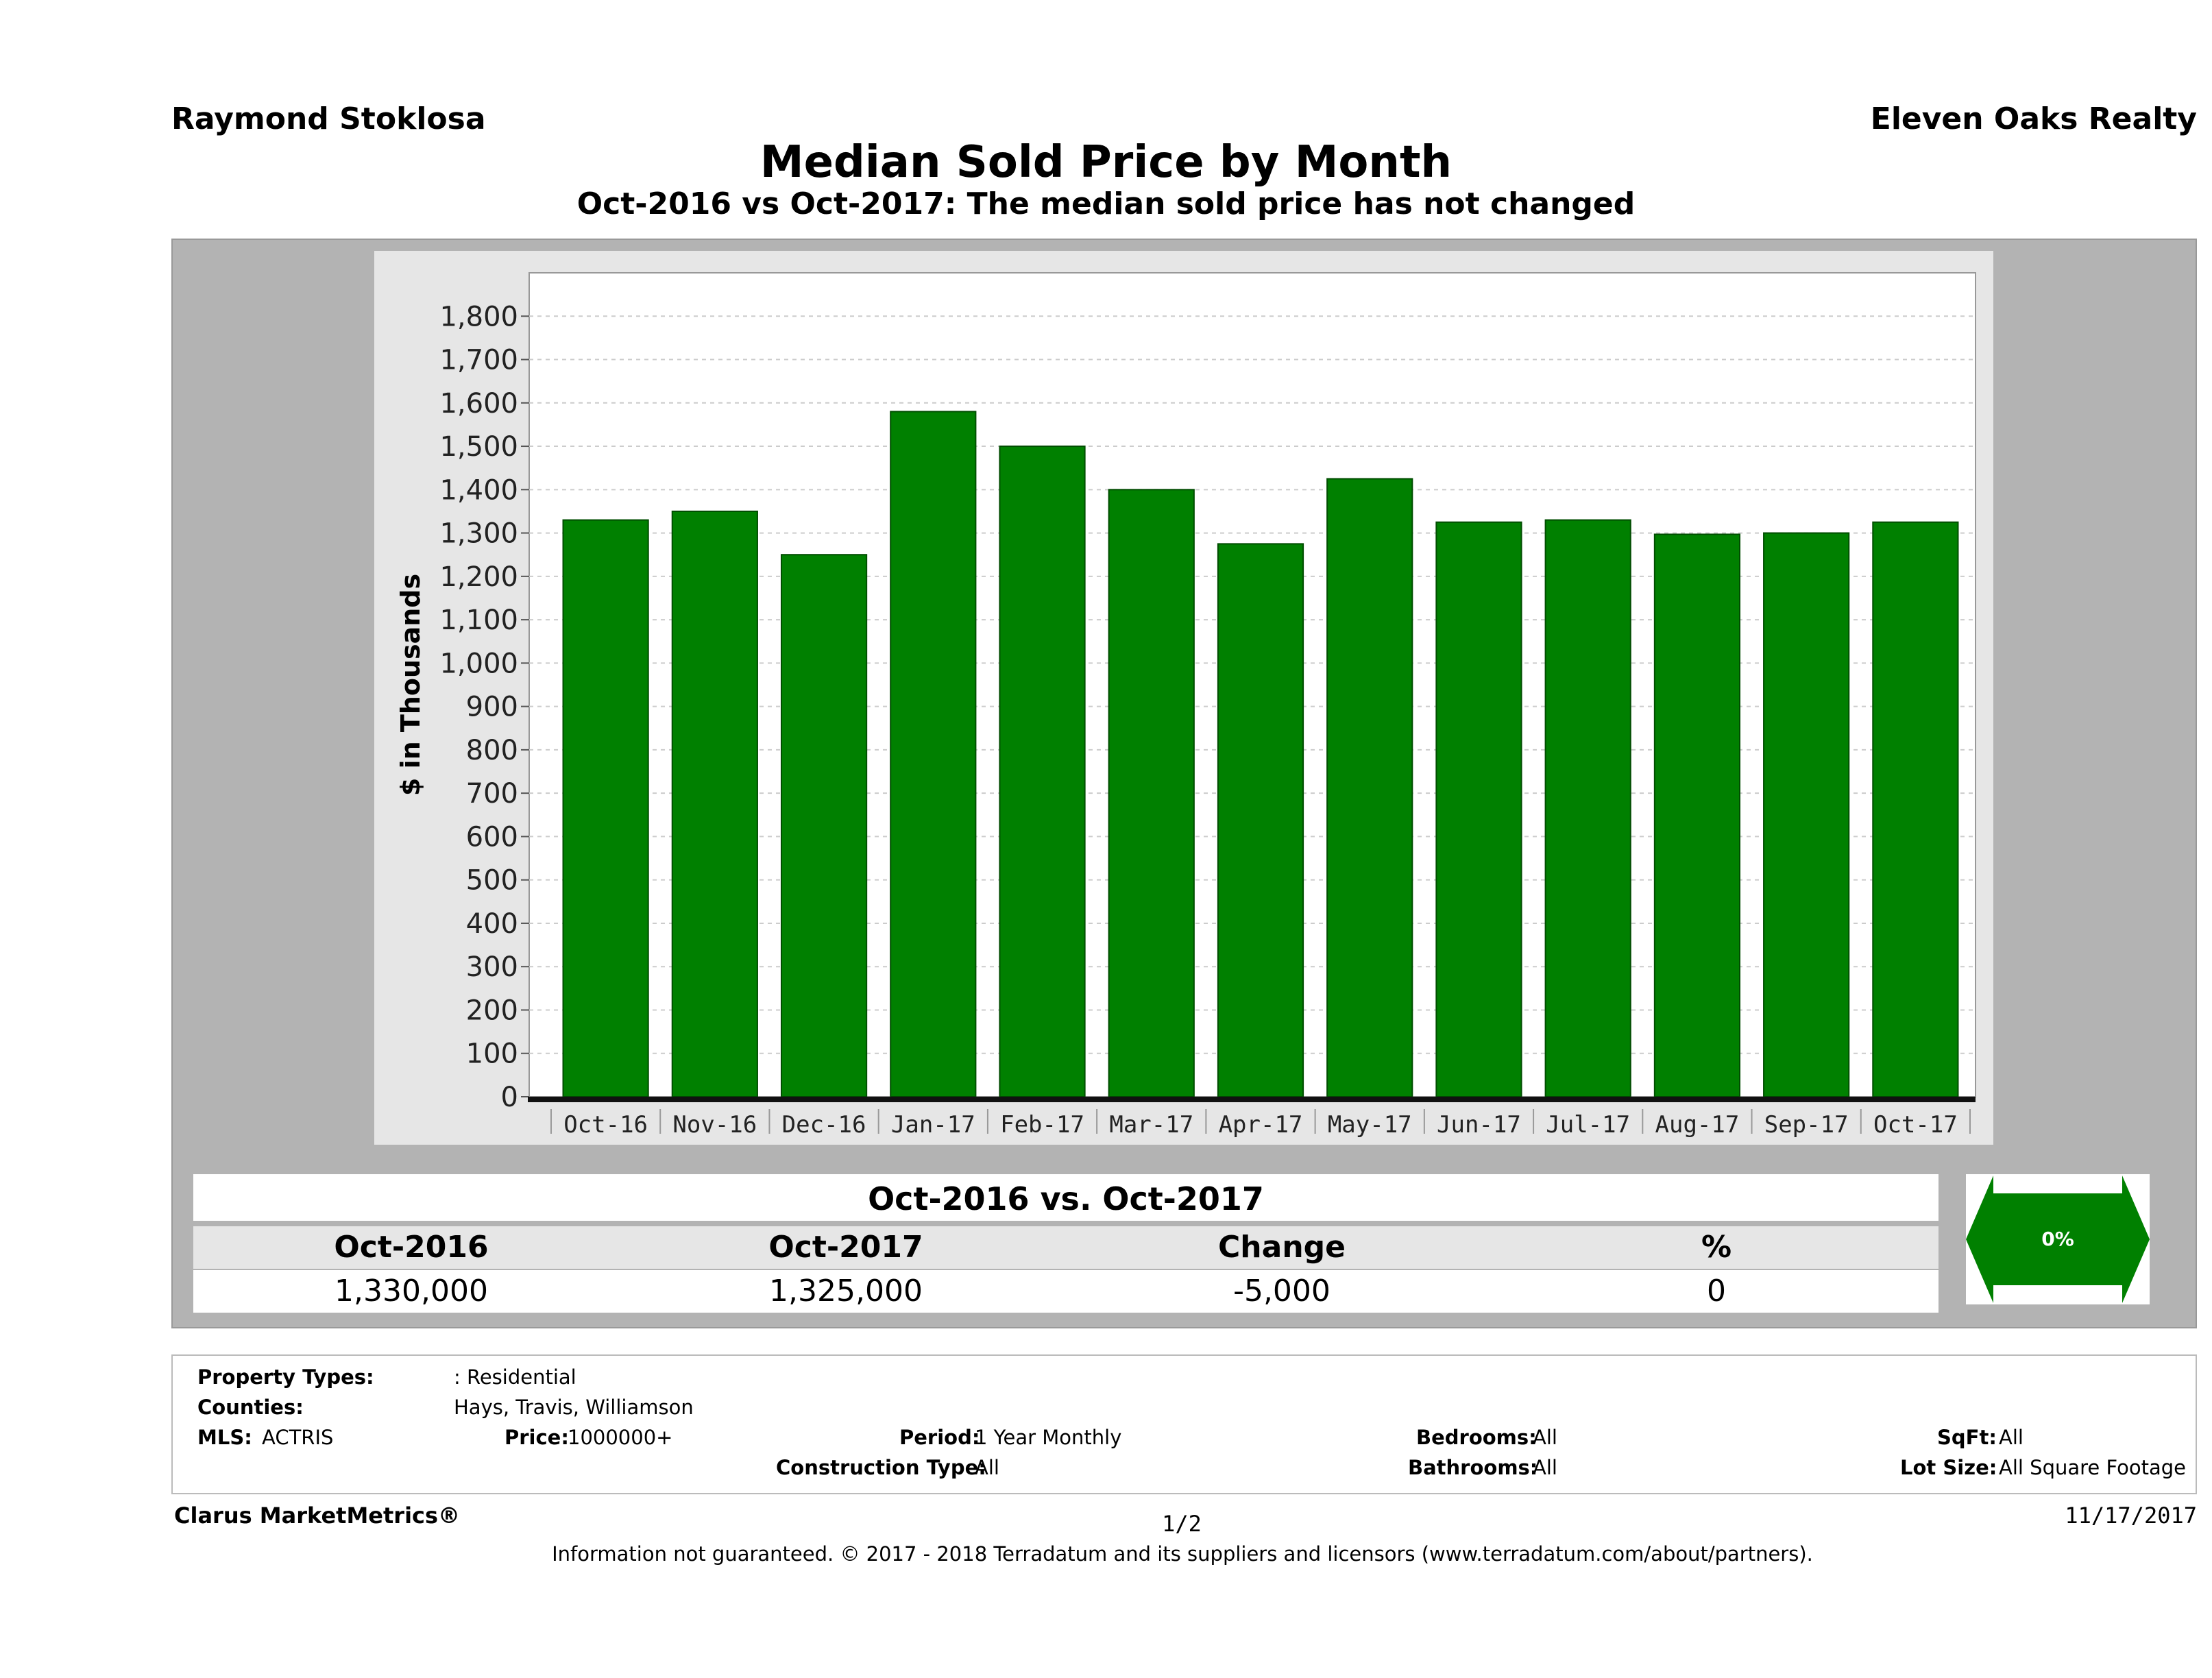 The image size is (2212, 1678). What do you see at coordinates (1915, 1125) in the screenshot?
I see `x-tick-label: Oct-17` at bounding box center [1915, 1125].